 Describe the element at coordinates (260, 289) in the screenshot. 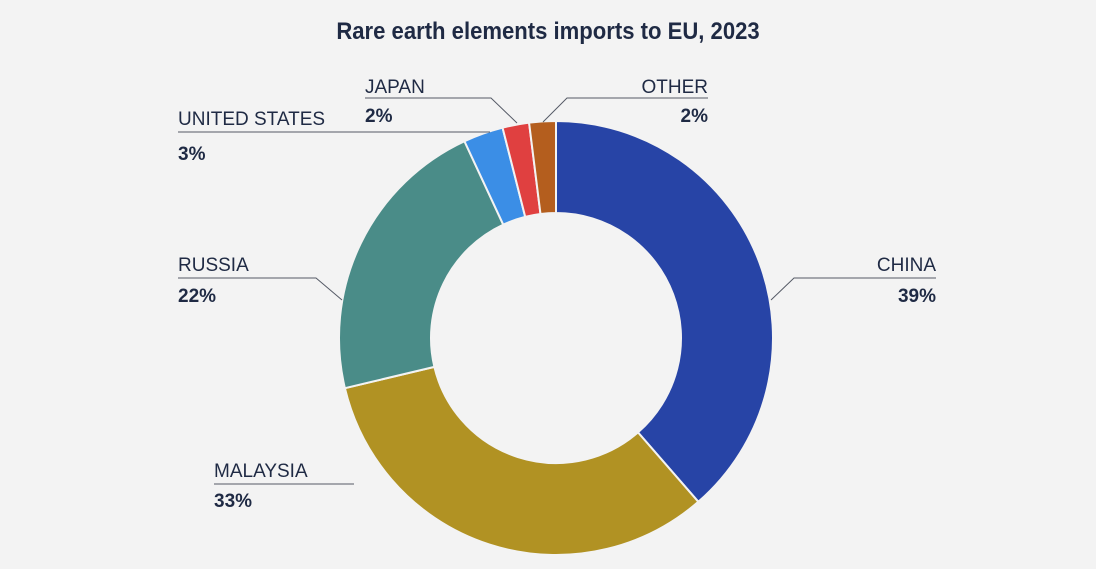

I see `leader-line-russia` at that location.